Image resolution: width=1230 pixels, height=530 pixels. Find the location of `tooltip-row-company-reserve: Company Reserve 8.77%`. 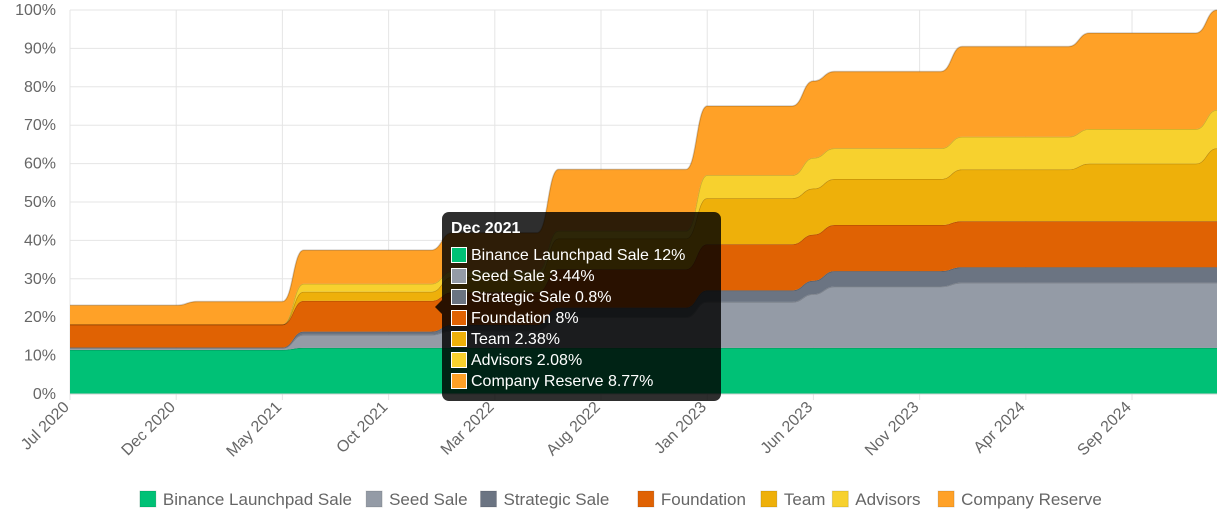

tooltip-row-company-reserve: Company Reserve 8.77% is located at coordinates (581, 381).